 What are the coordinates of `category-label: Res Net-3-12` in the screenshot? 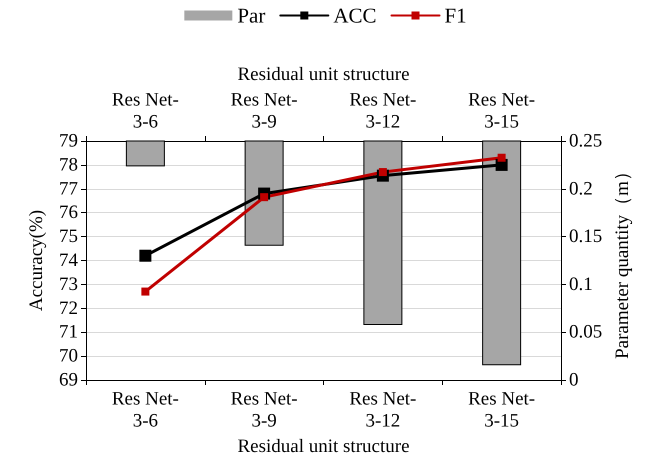 It's located at (382, 111).